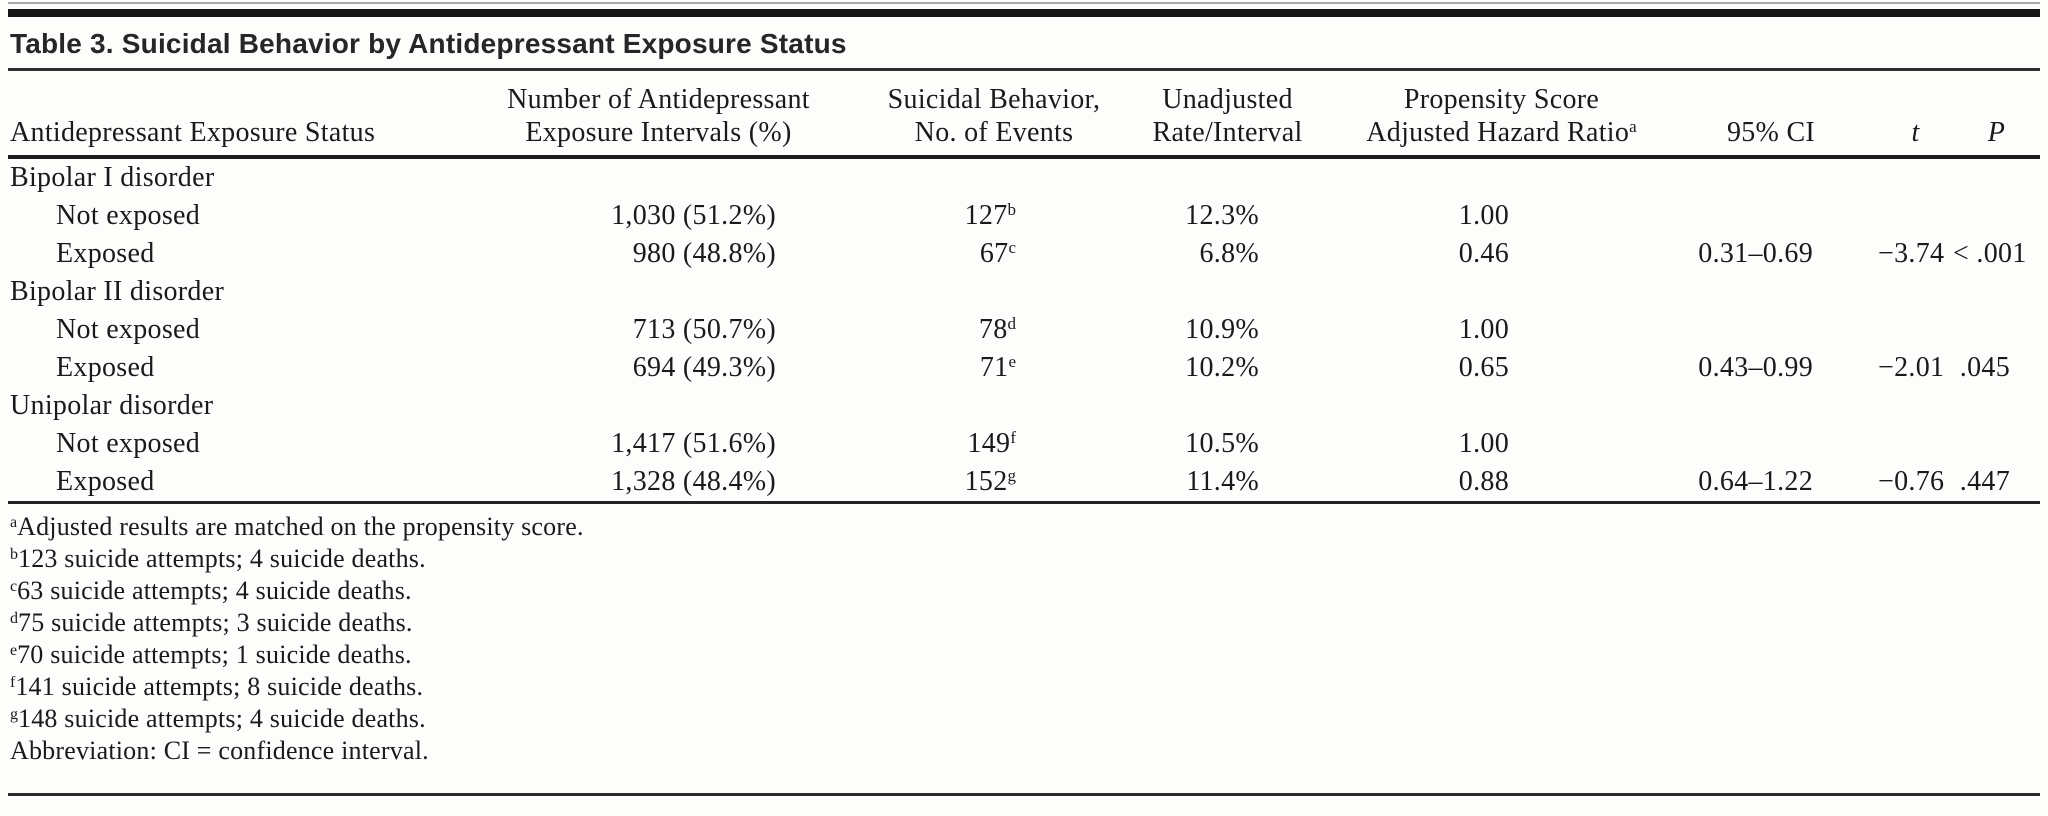 Image resolution: width=2048 pixels, height=816 pixels. What do you see at coordinates (991, 443) in the screenshot?
I see `cell-events: 149f` at bounding box center [991, 443].